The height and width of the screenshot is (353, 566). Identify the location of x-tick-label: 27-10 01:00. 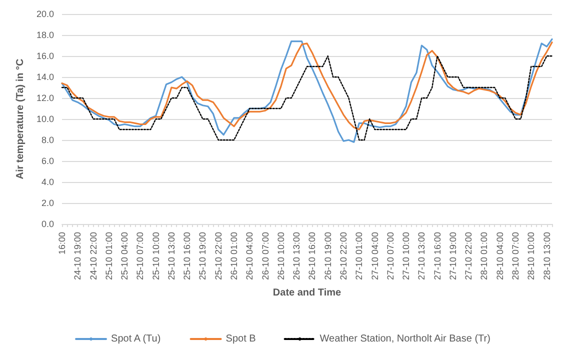
(359, 256).